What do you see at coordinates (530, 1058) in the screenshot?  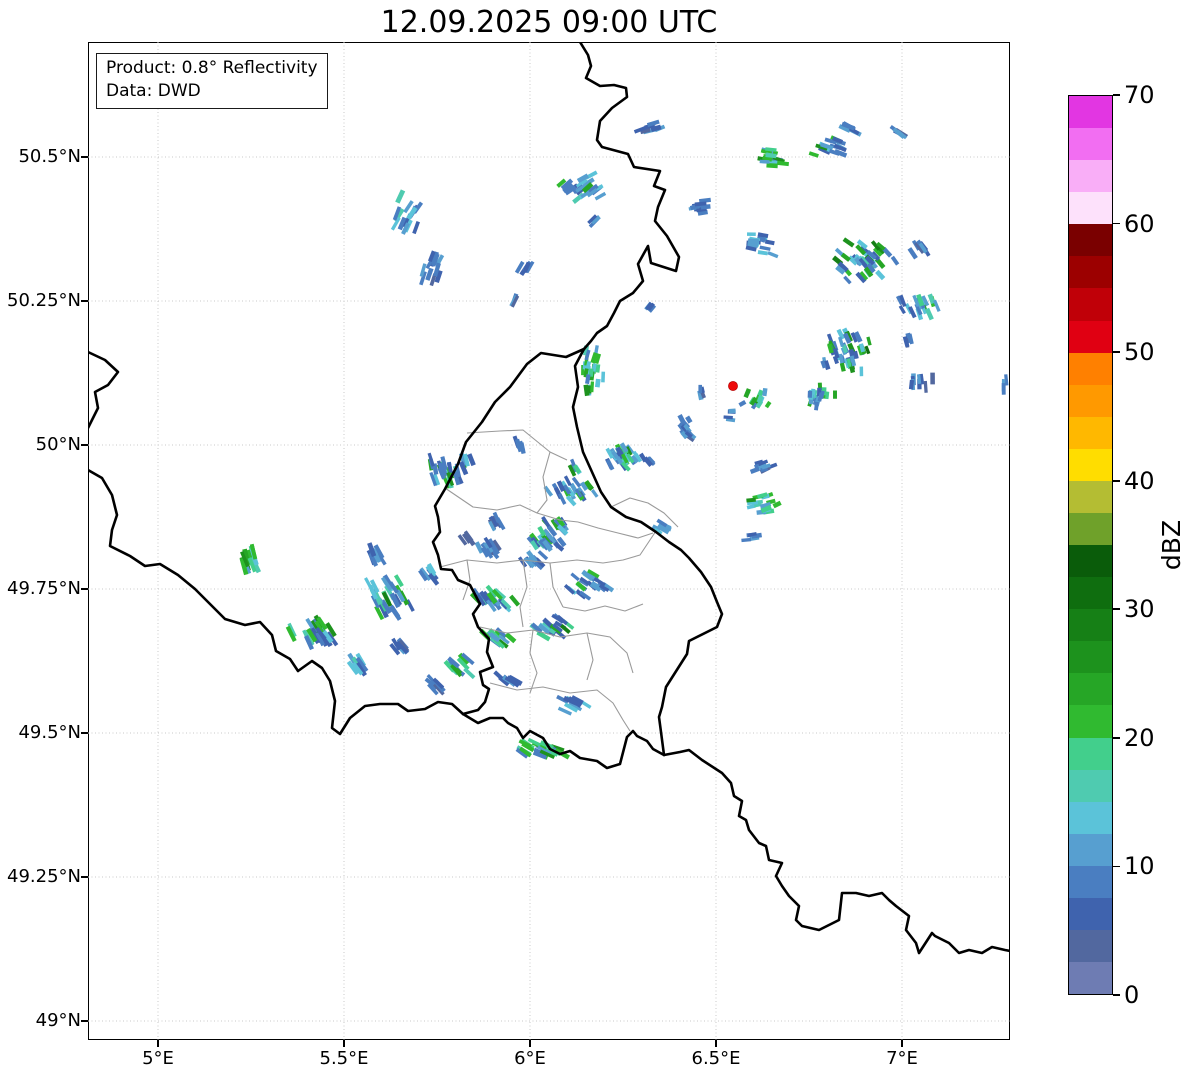 I see `x-axis-tick-label: 6°E` at bounding box center [530, 1058].